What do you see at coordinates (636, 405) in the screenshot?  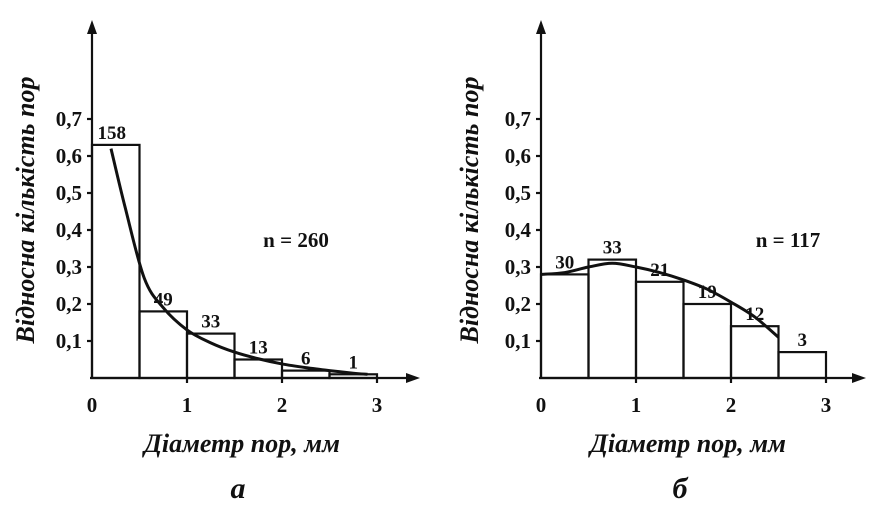 I see `panel-b-xtick-label: 1` at bounding box center [636, 405].